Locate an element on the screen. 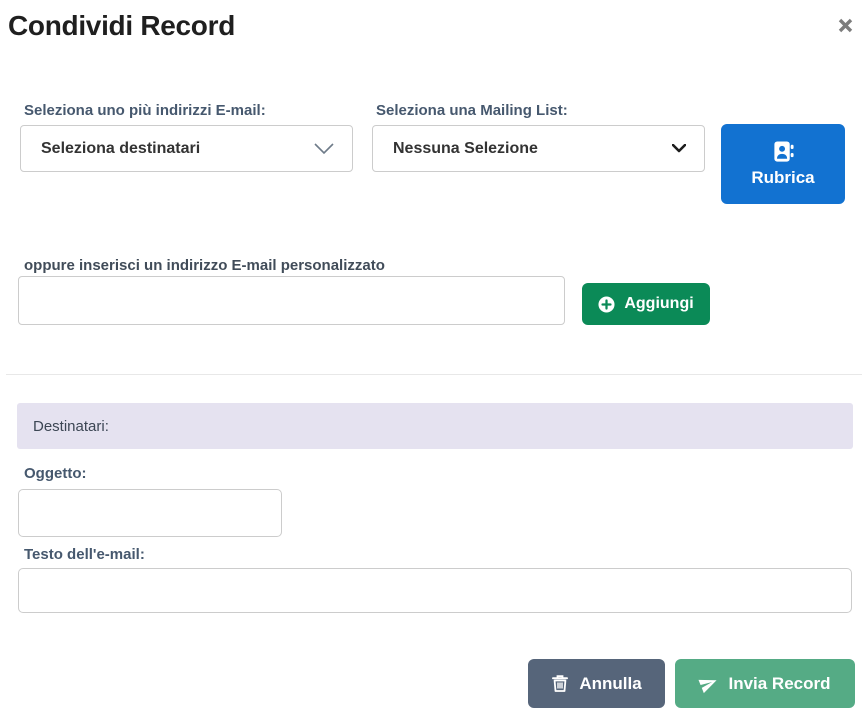 The height and width of the screenshot is (716, 868). page-title: Condividi Record is located at coordinates (121, 25).